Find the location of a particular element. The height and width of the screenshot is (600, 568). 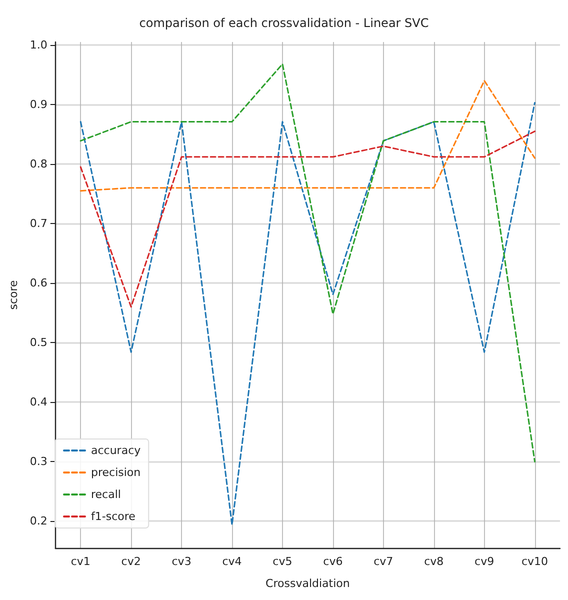

chart-title: comparison of each crossvalidation - Linear SVC is located at coordinates (284, 23).